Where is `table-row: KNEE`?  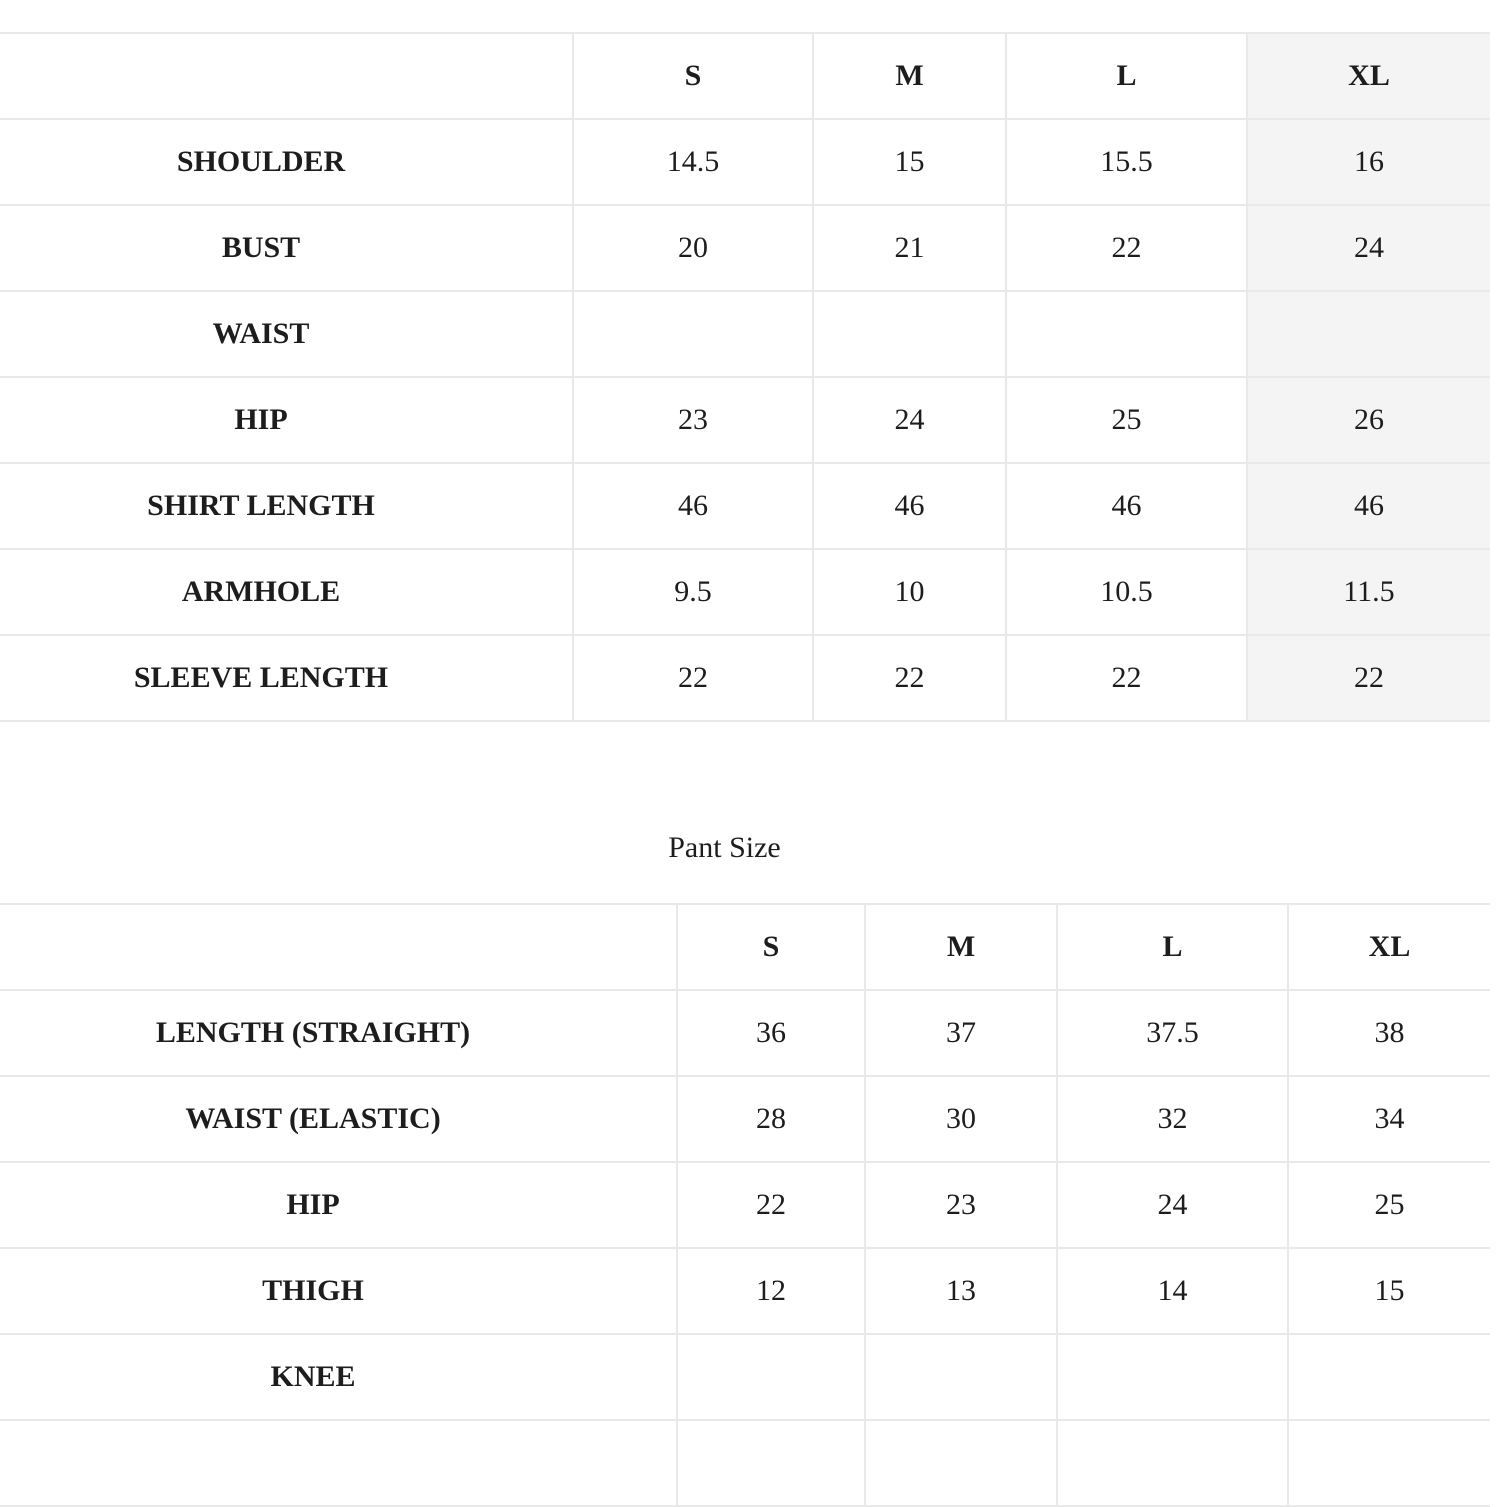
table-row: KNEE is located at coordinates (745, 1376).